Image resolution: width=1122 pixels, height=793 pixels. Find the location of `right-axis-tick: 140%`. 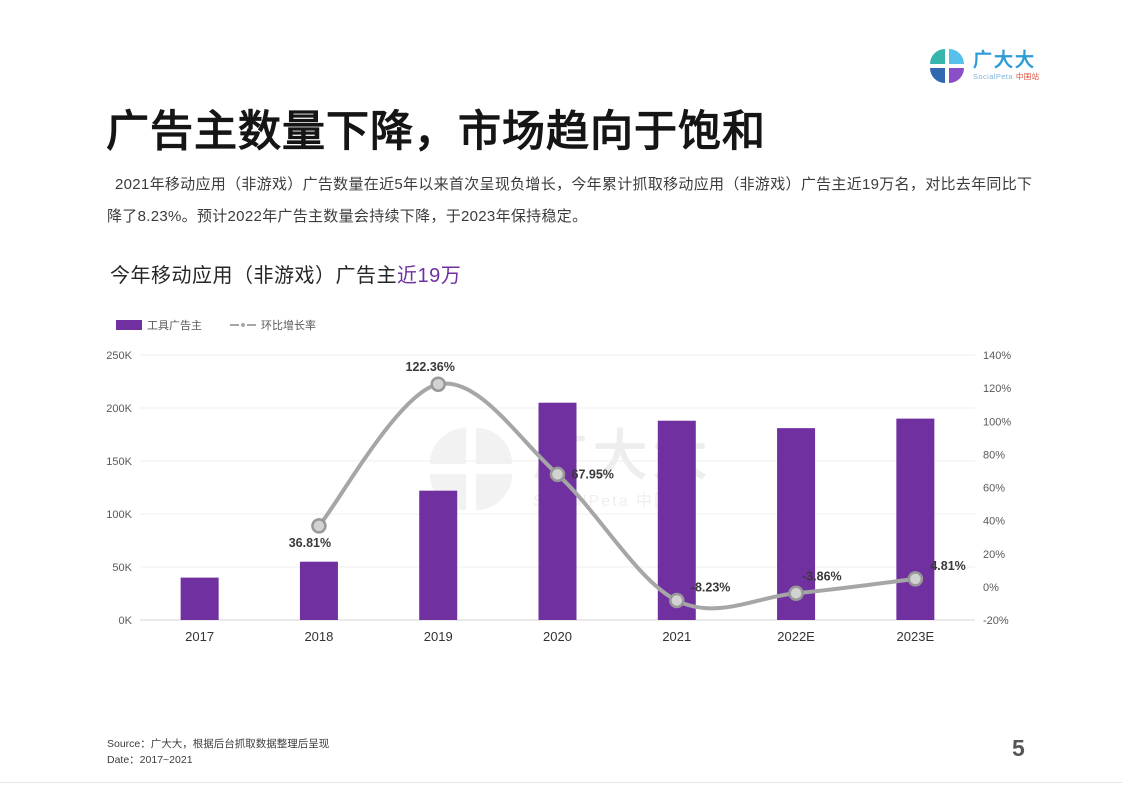

right-axis-tick: 140% is located at coordinates (997, 356).